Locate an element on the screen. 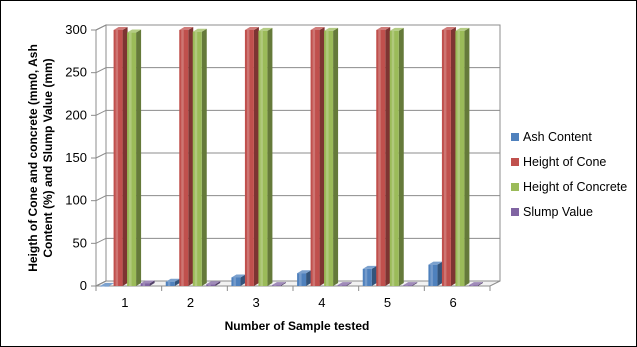 The height and width of the screenshot is (347, 637). x-tick-label: 2 is located at coordinates (190, 302).